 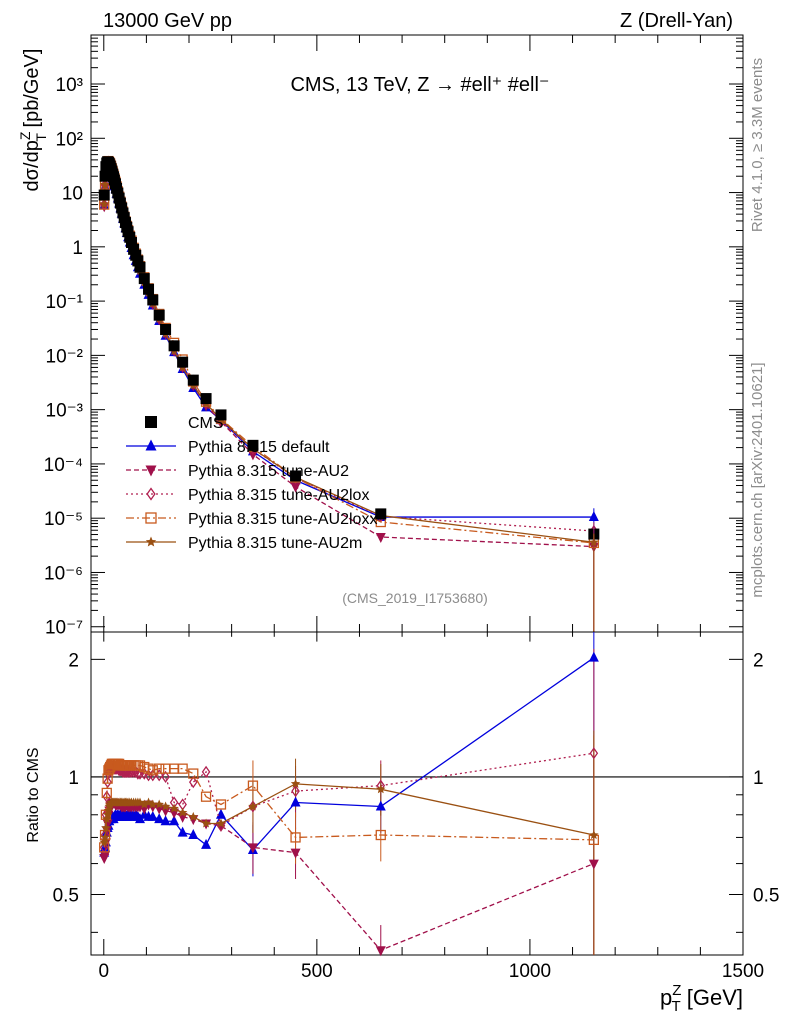 I want to click on chart-title: CMS, 13 TeV, Z → #ell⁺ #ell⁻, so click(x=419, y=85).